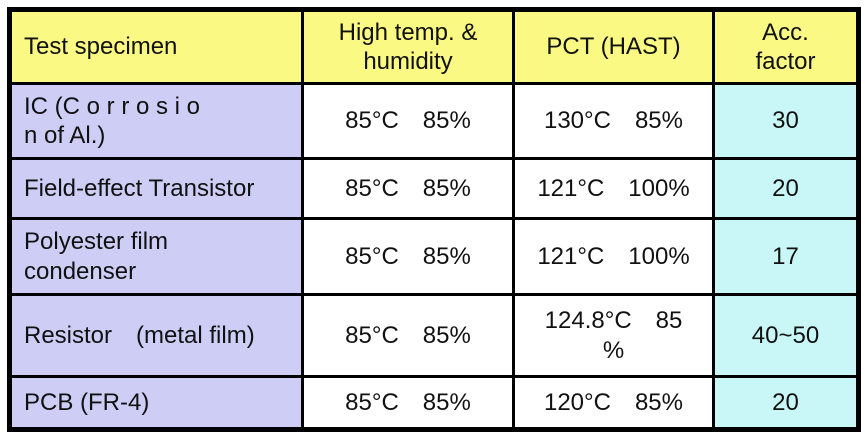 The height and width of the screenshot is (434, 865). Describe the element at coordinates (408, 403) in the screenshot. I see `cell-pcb-high-temp: 85°C 85%` at that location.